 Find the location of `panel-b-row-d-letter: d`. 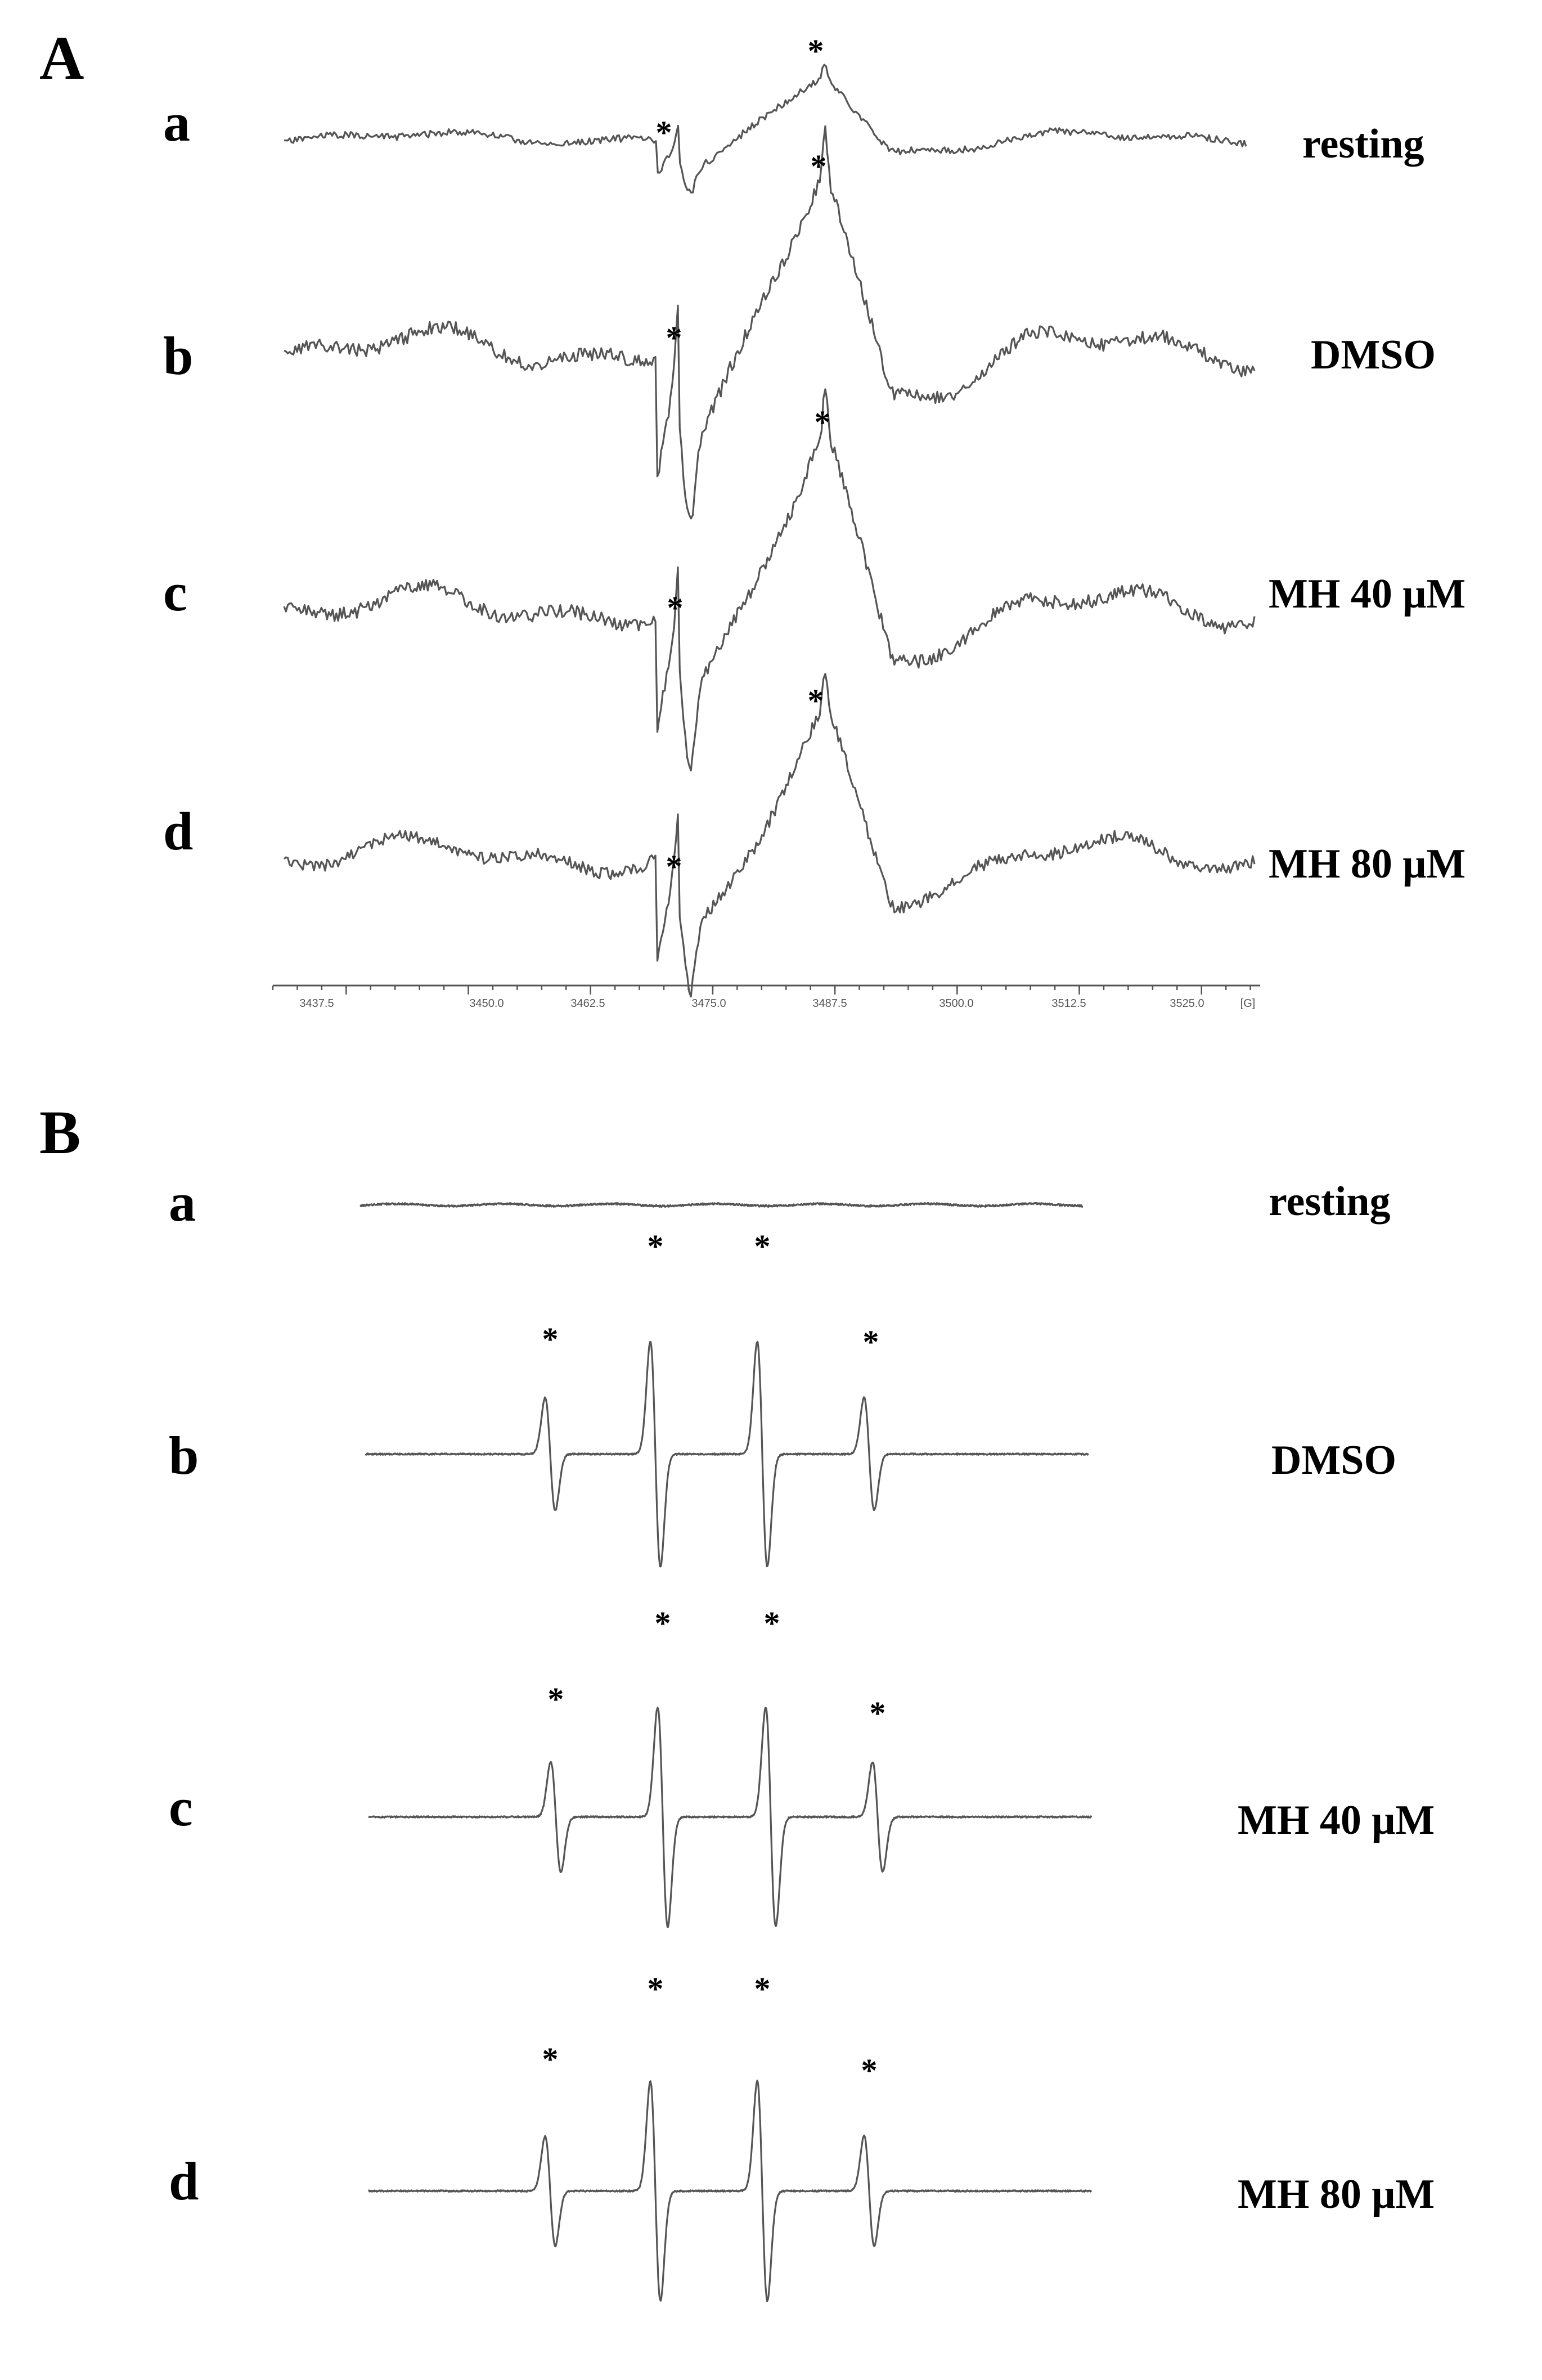

panel-b-row-d-letter: d is located at coordinates (184, 2181).